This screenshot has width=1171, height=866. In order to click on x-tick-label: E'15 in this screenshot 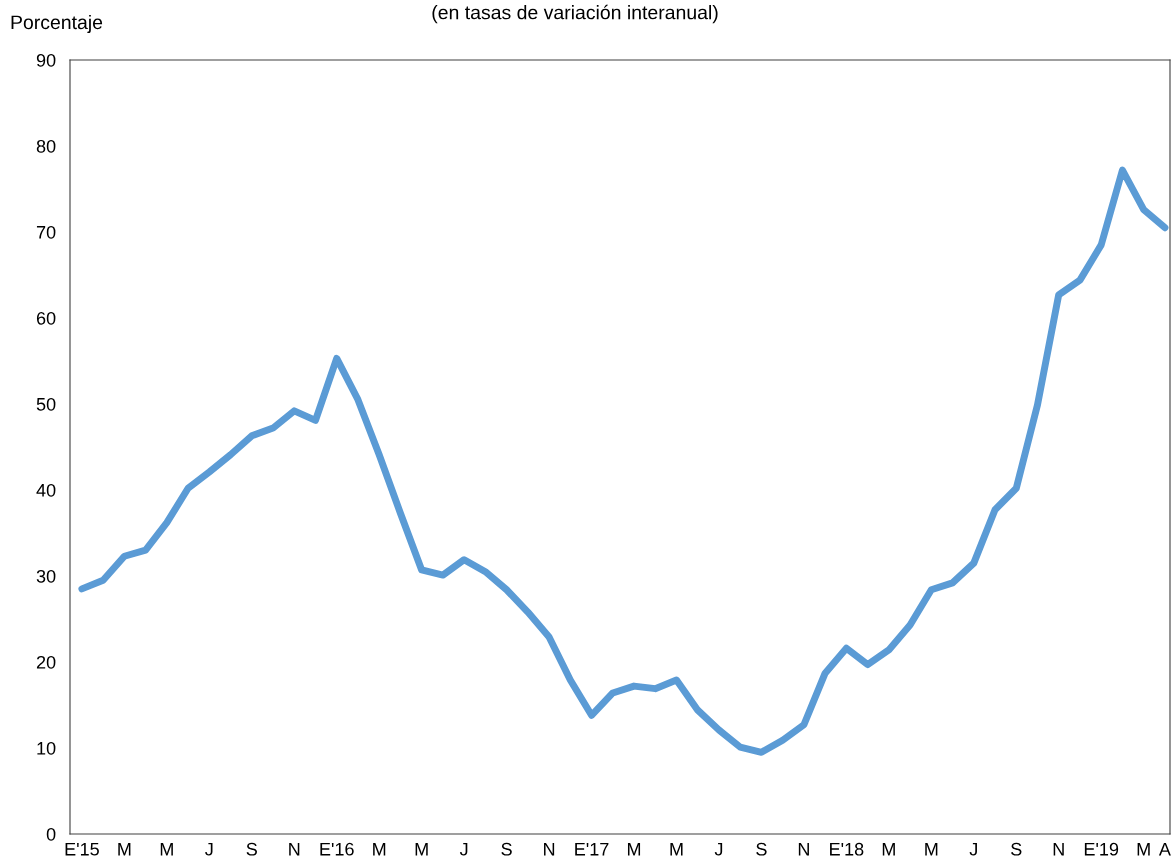, I will do `click(82, 849)`.